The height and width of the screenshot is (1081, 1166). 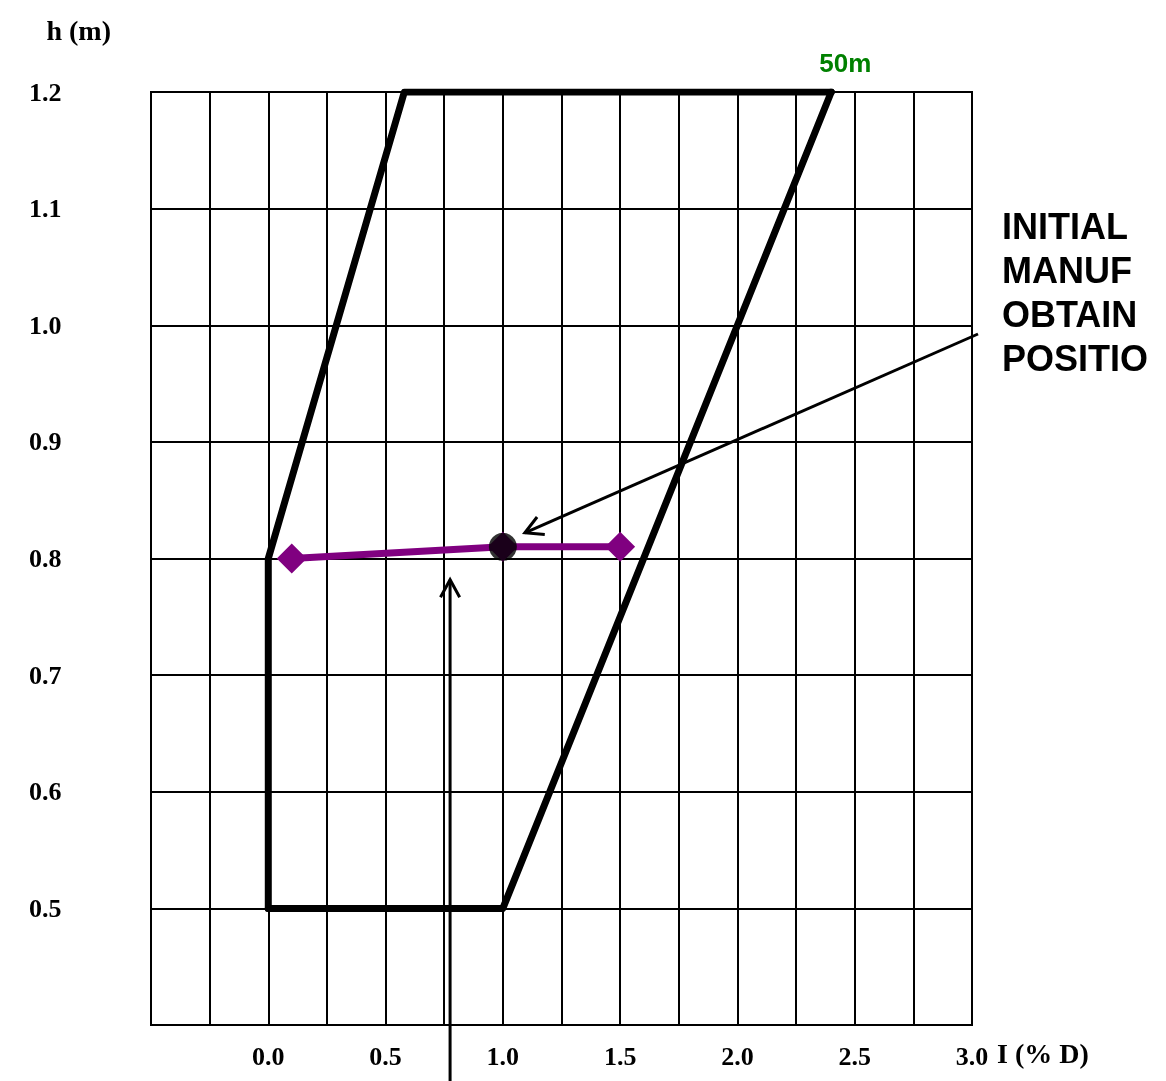 What do you see at coordinates (45, 325) in the screenshot?
I see `y-tick-label: 1.0` at bounding box center [45, 325].